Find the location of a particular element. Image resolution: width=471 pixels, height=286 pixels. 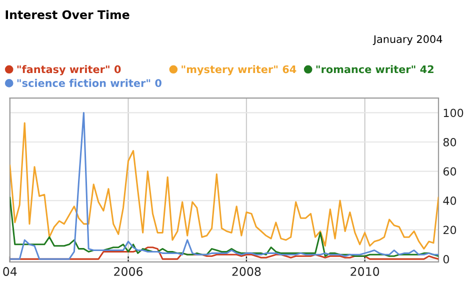

legend-label: "science fiction writer" 0 is located at coordinates (89, 82).